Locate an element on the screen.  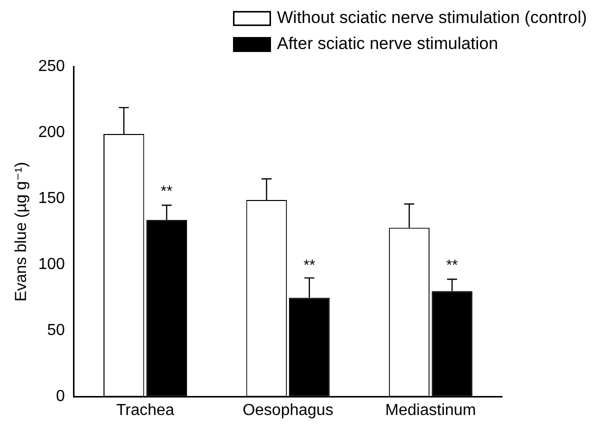
y-tick-label: 250 is located at coordinates (51, 67).